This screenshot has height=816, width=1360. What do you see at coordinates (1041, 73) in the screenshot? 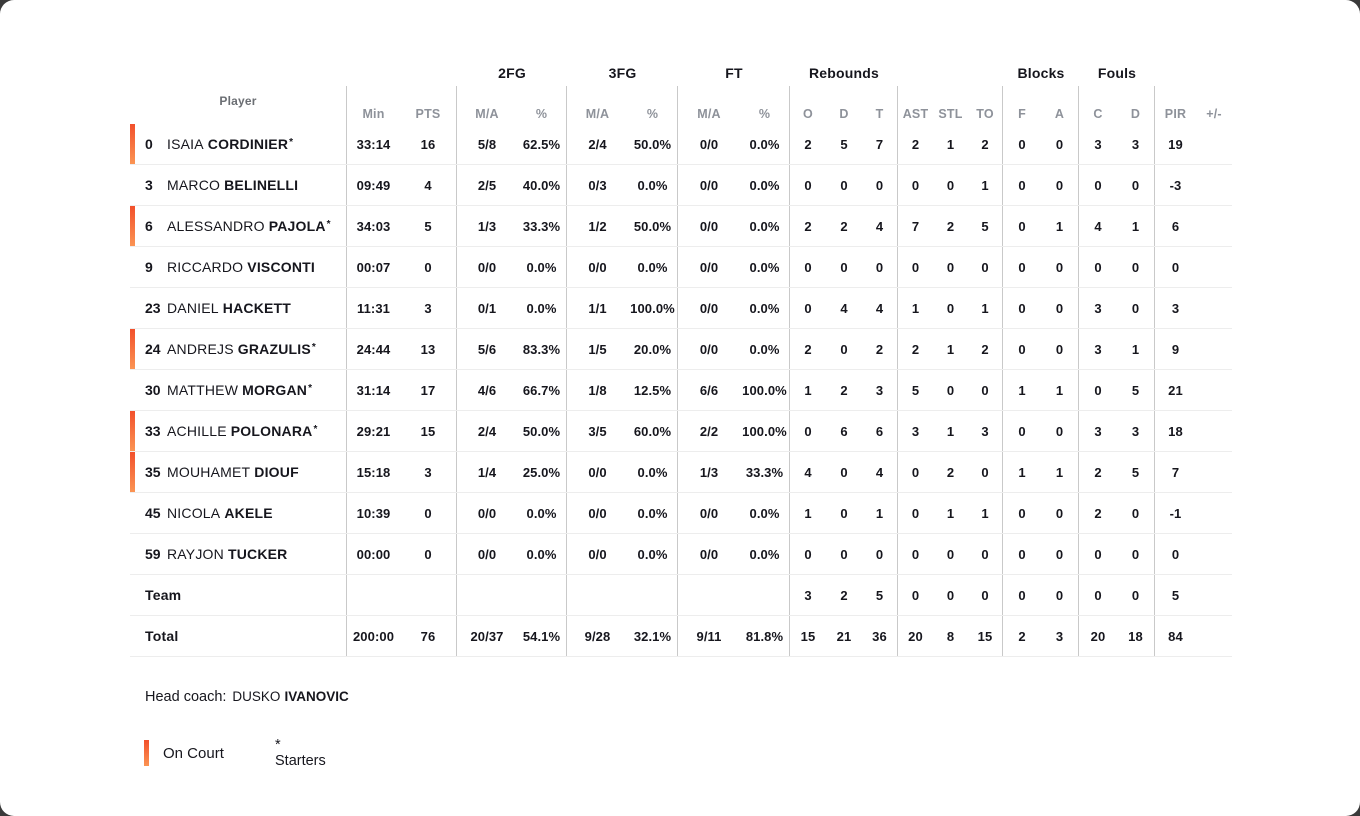
I see `group-header-blocks: Blocks` at bounding box center [1041, 73].